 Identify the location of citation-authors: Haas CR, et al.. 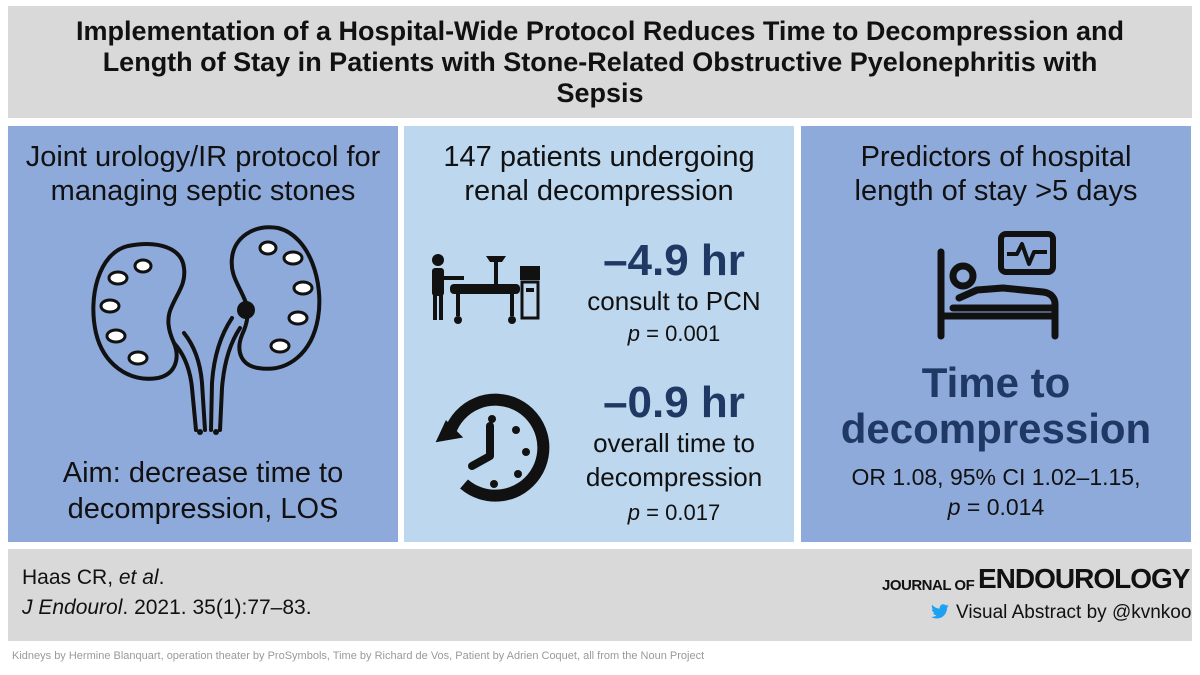
(93, 578).